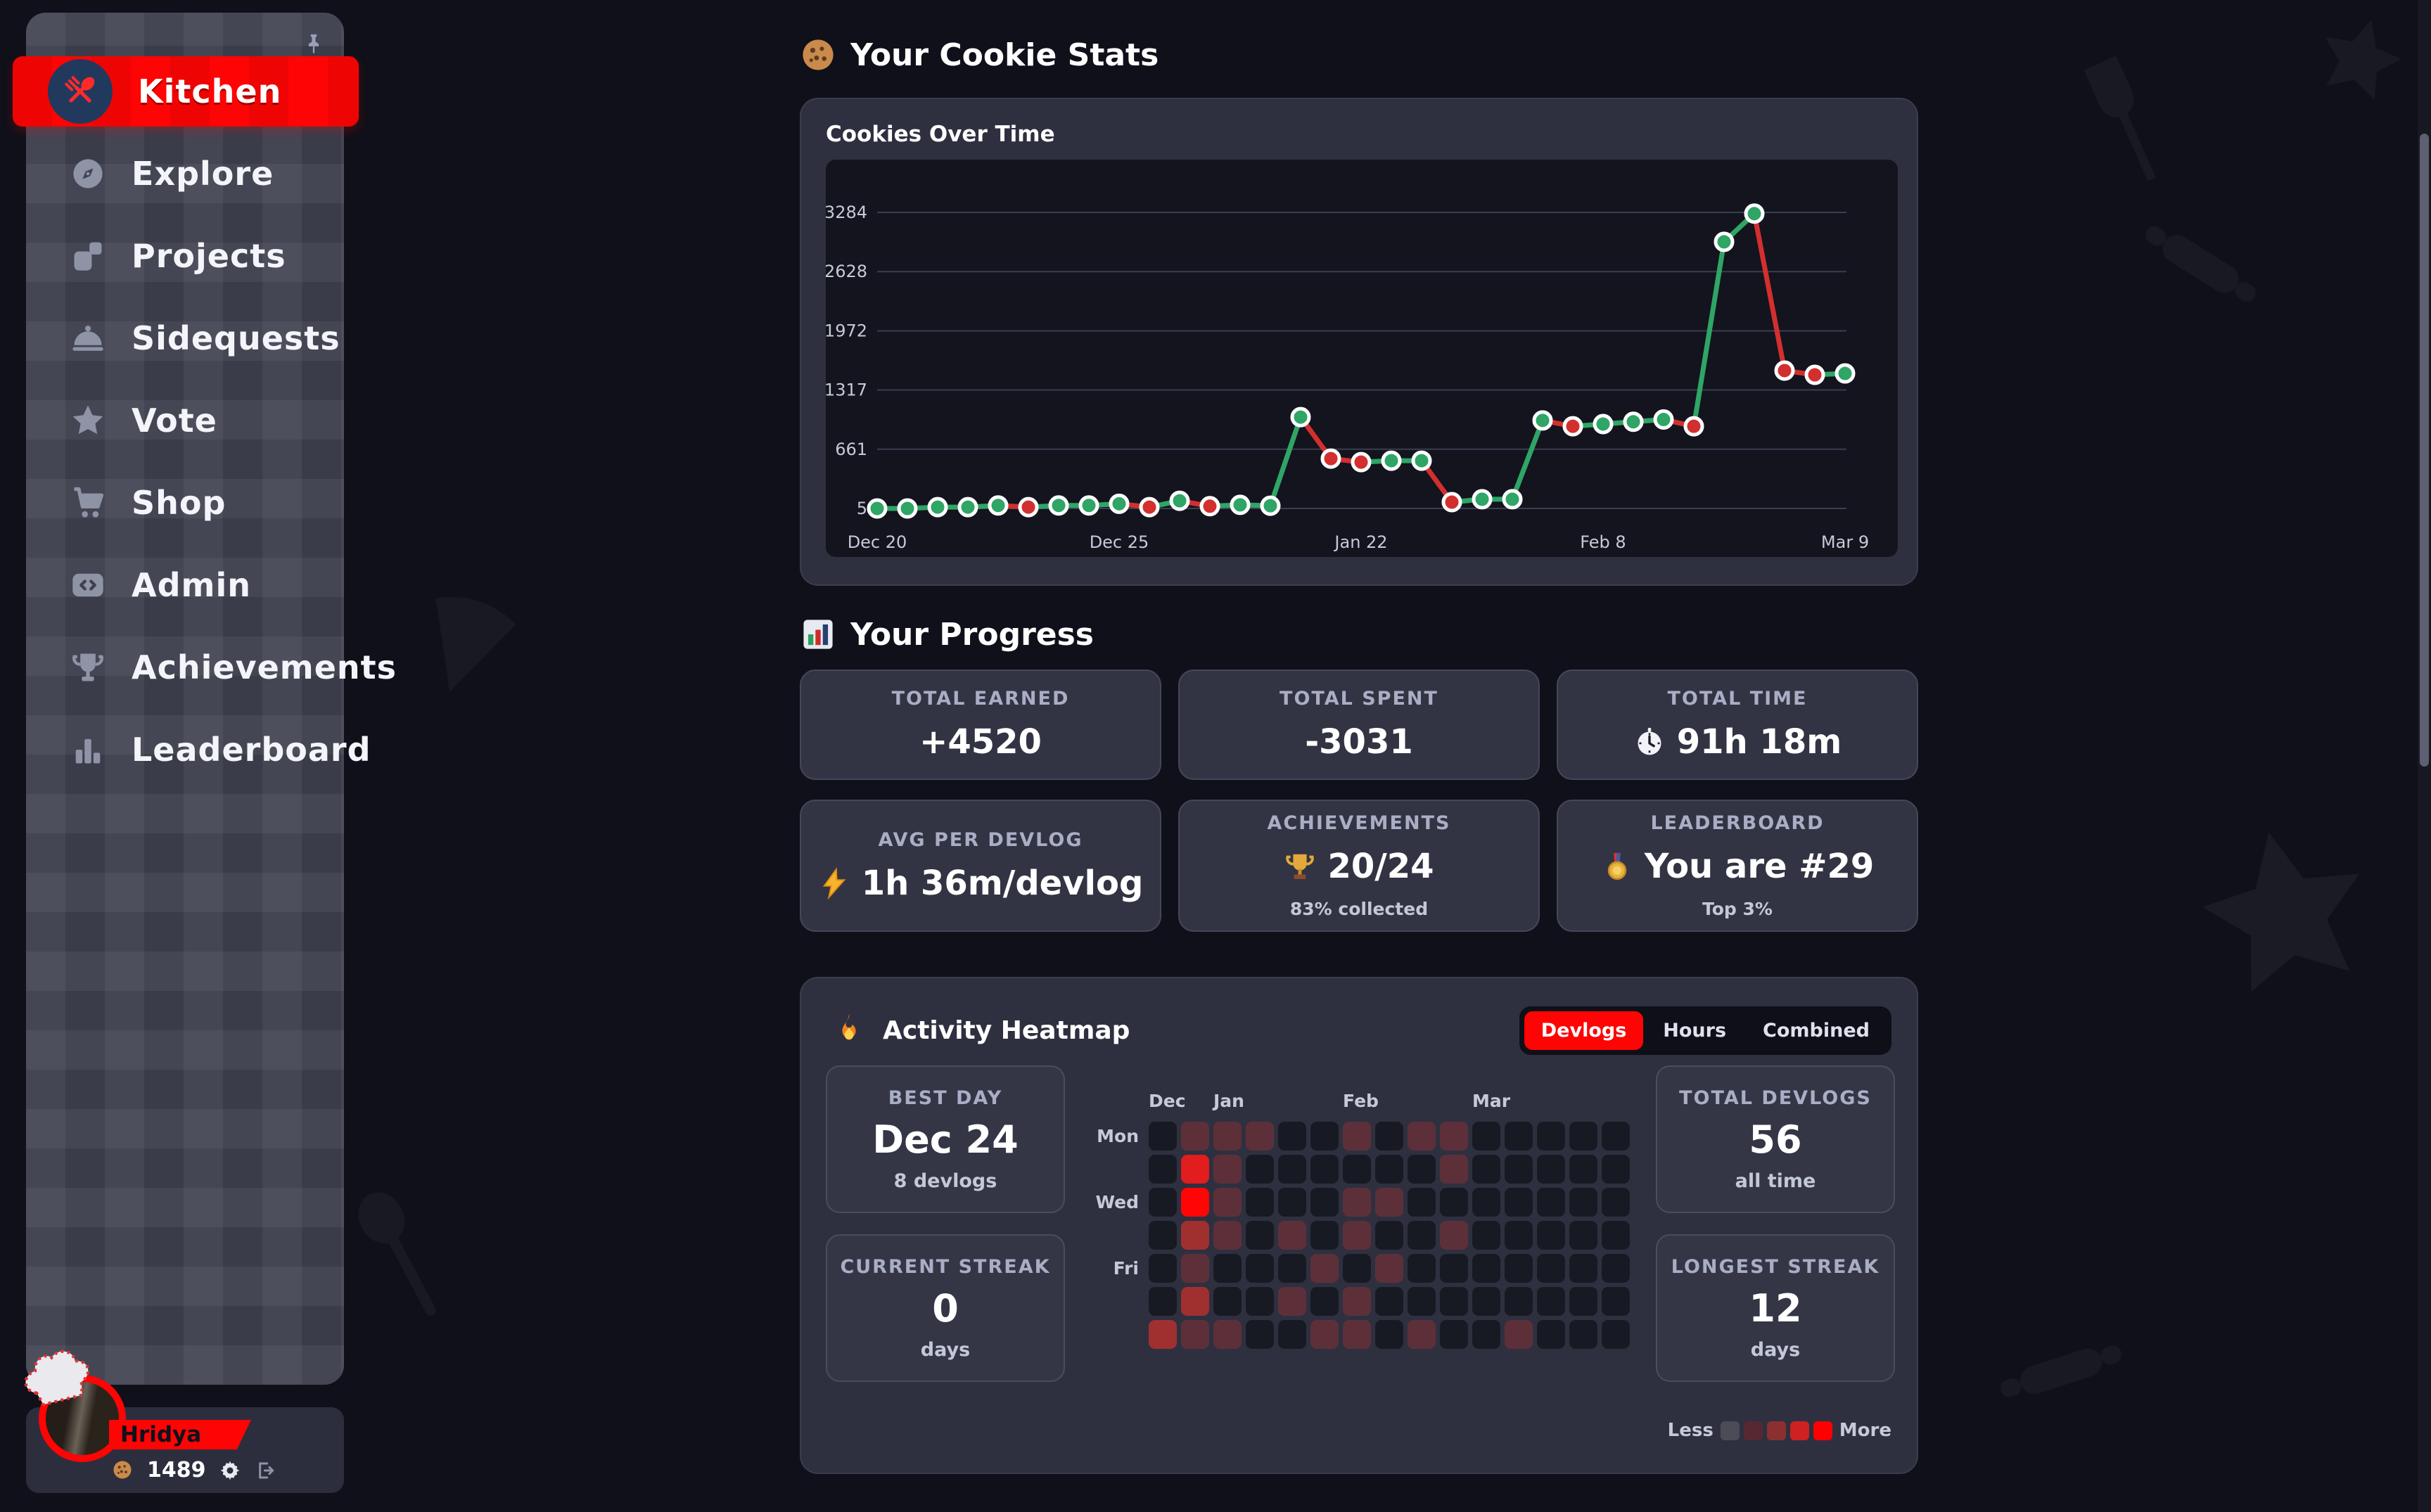  Describe the element at coordinates (1228, 1101) in the screenshot. I see `heatmap-month-label: Jan` at that location.